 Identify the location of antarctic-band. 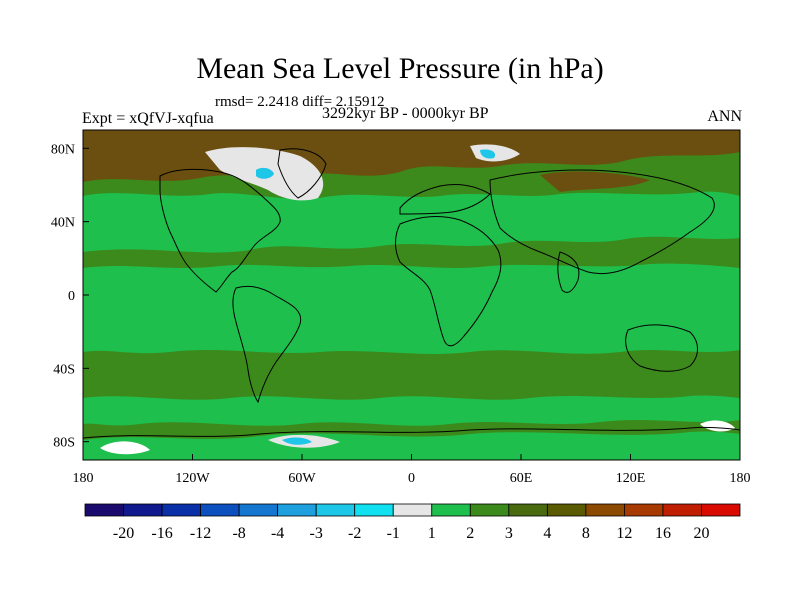
(411, 445).